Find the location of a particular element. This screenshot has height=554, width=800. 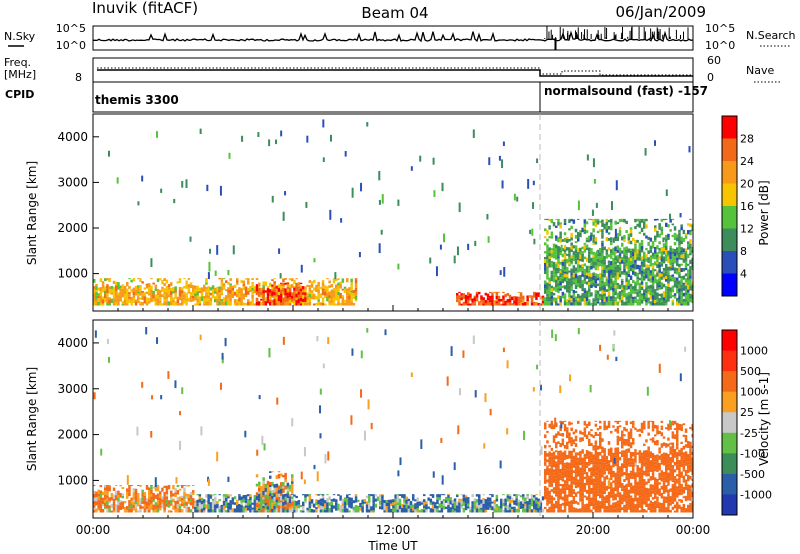

beam-title: Beam 04 is located at coordinates (394, 13).